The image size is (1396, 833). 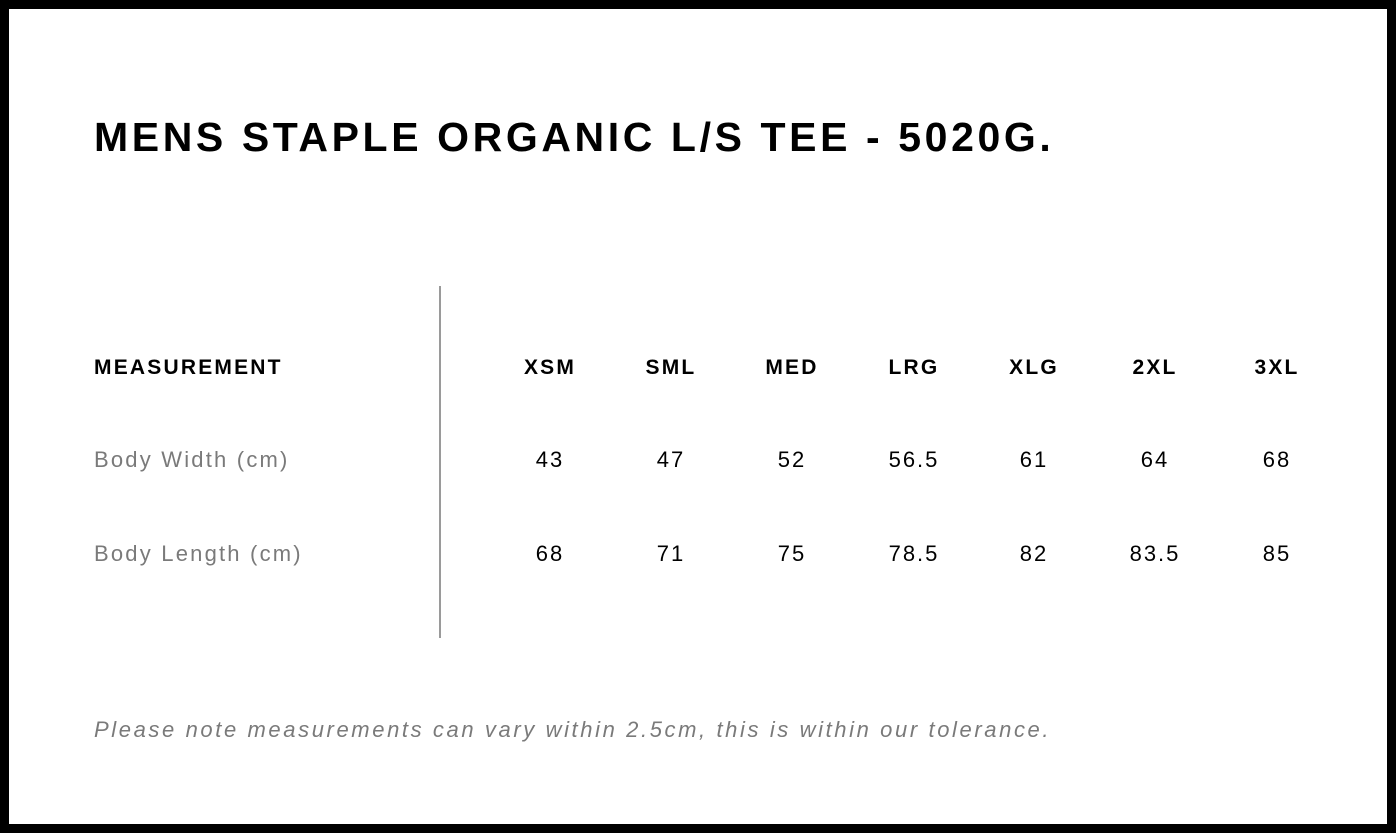 What do you see at coordinates (1034, 459) in the screenshot?
I see `table-cell: 61` at bounding box center [1034, 459].